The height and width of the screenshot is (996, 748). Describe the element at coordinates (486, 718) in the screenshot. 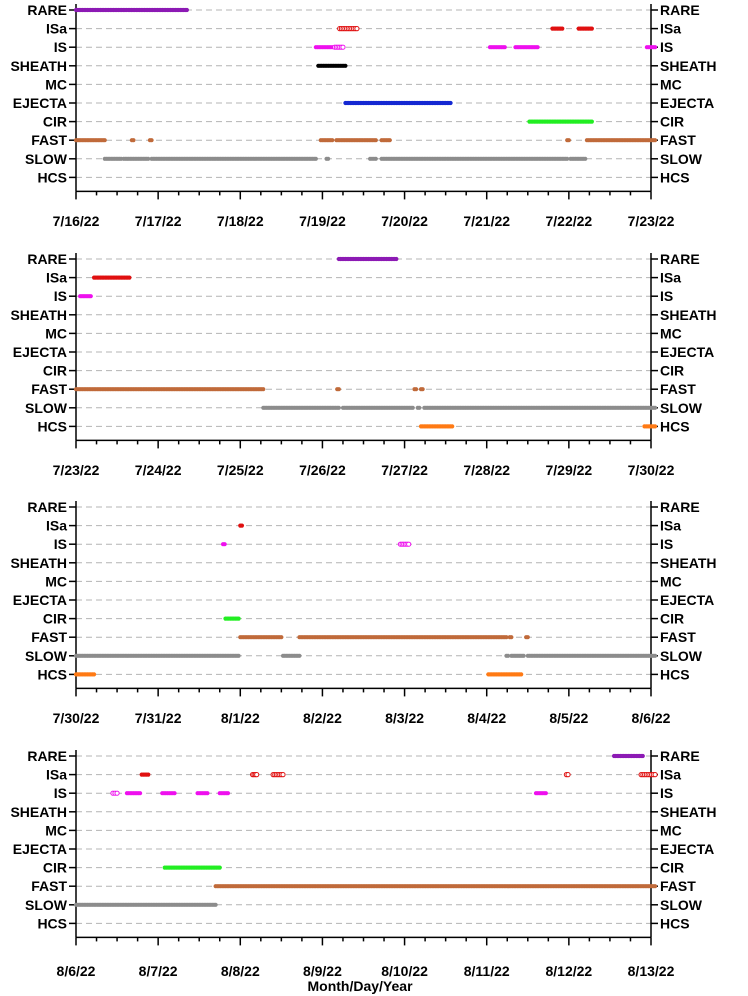

I see `x-tick-label: 8/4/22` at that location.